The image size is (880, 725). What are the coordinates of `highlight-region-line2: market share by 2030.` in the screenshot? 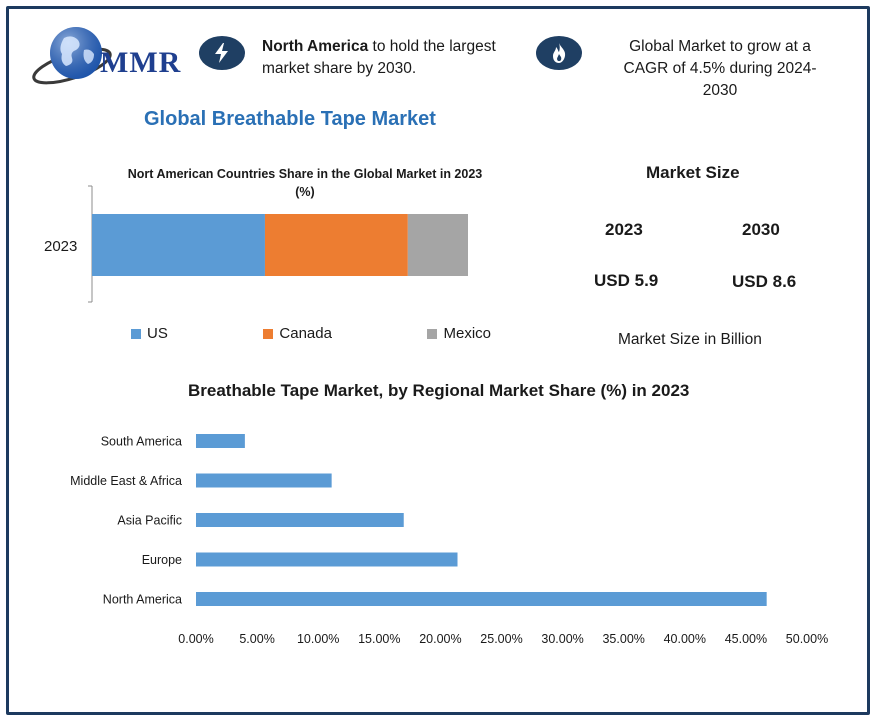 It's located at (339, 68).